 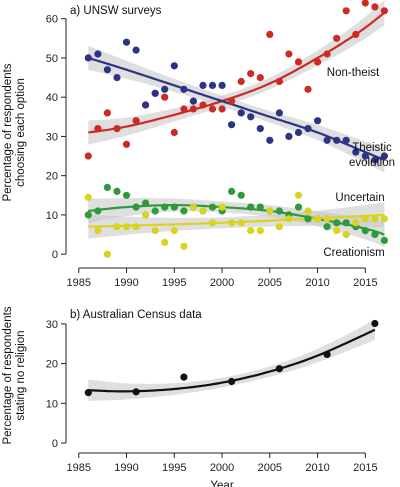 I want to click on panel-title: a) UNSW surveys, so click(x=116, y=11).